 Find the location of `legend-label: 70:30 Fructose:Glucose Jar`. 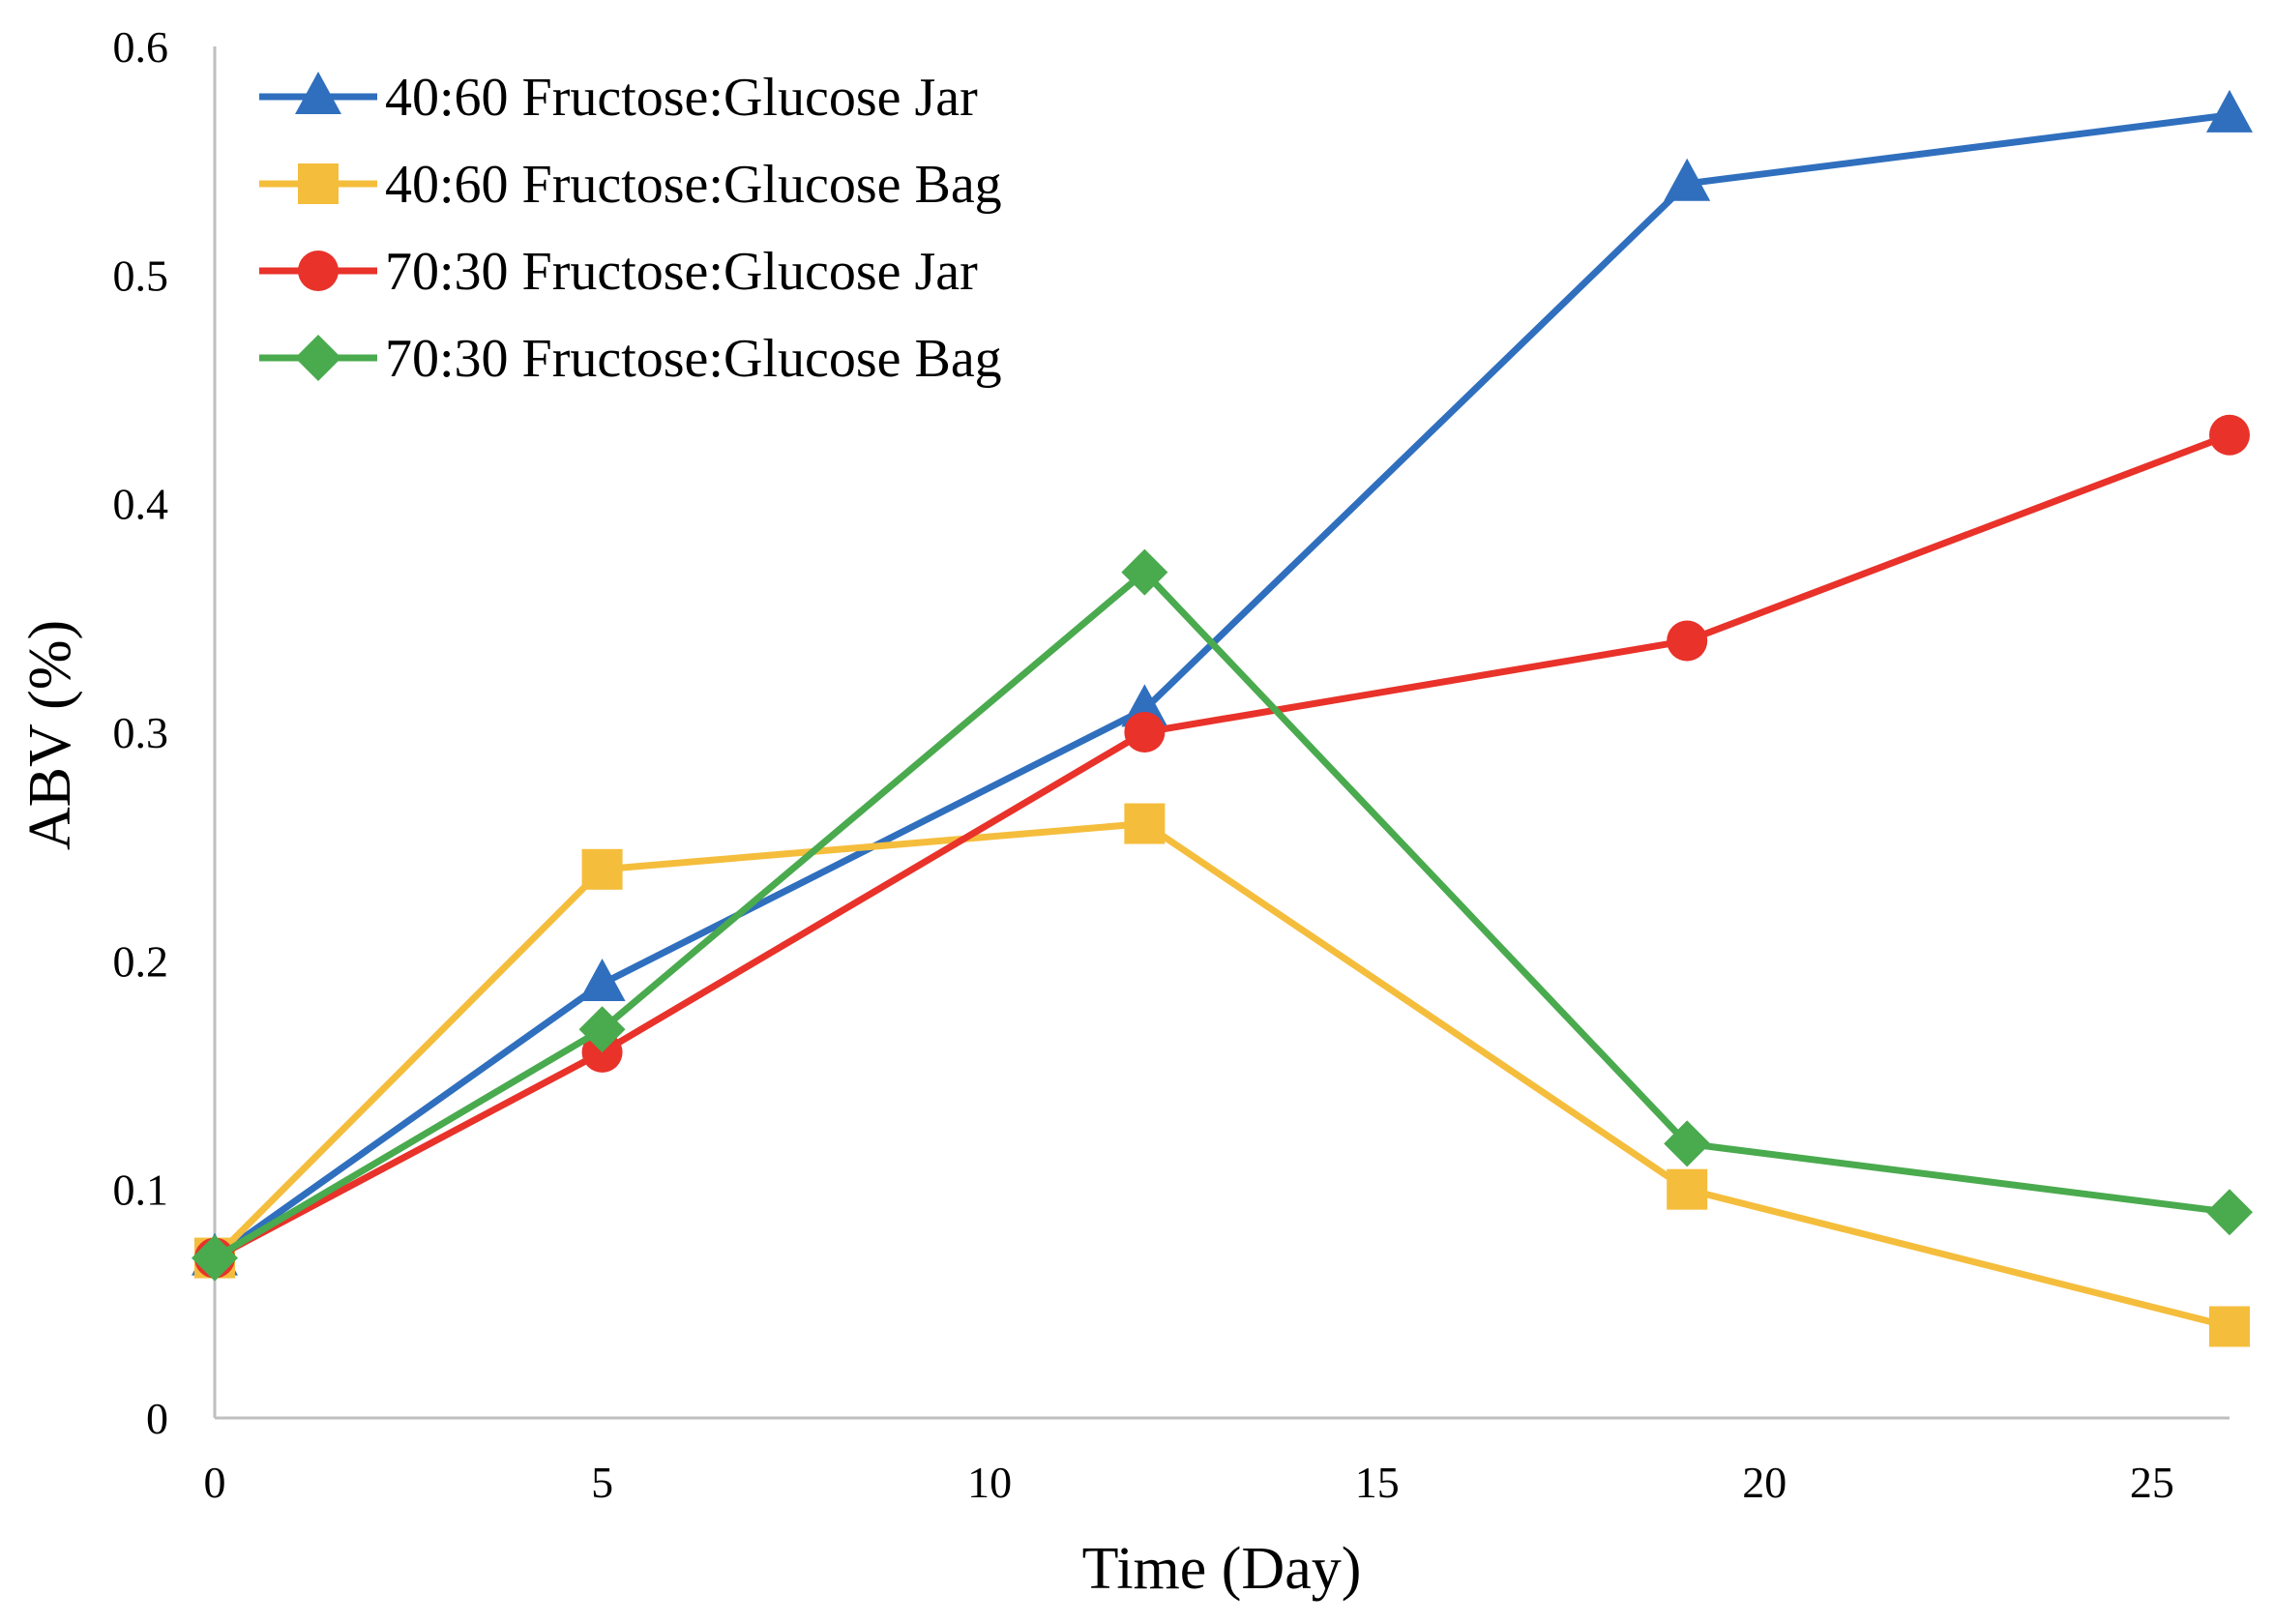

legend-label: 70:30 Fructose:Glucose Jar is located at coordinates (681, 272).